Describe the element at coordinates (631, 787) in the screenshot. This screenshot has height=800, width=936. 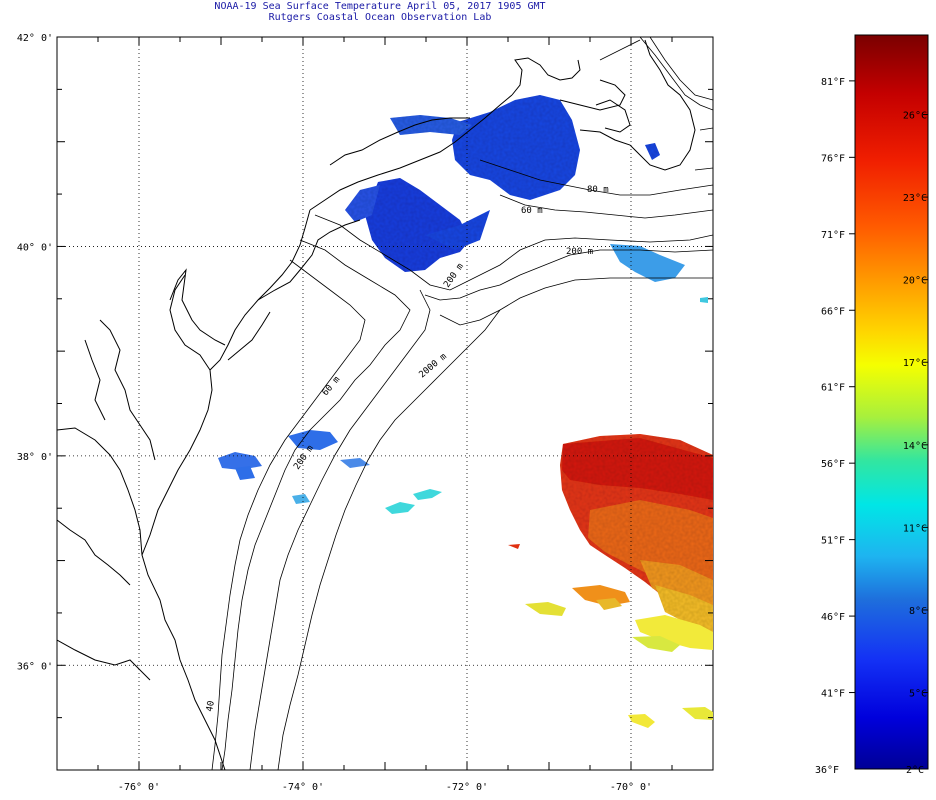
I see `longitude-label: -70° 0'` at that location.